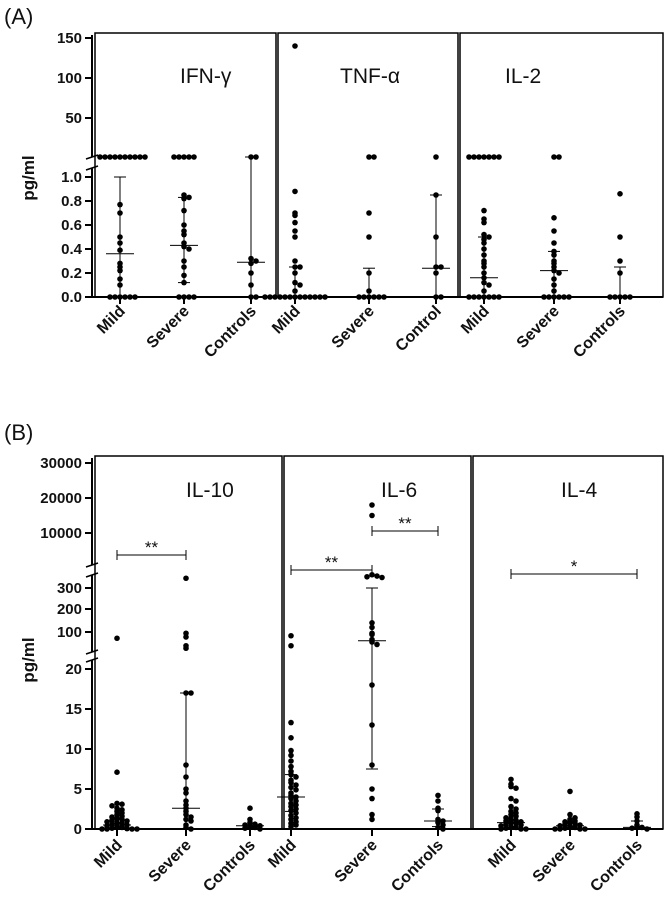 Image resolution: width=667 pixels, height=907 pixels. What do you see at coordinates (28, 177) in the screenshot?
I see `panel-a-ylabel: pg/ml` at bounding box center [28, 177].